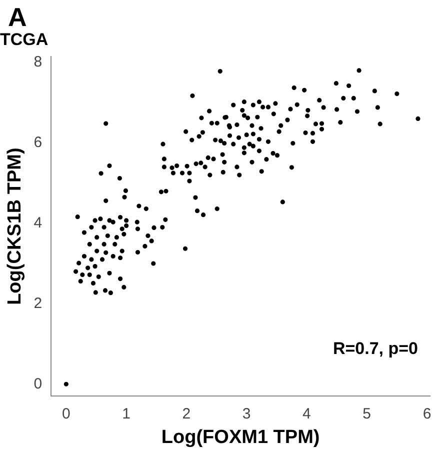 This screenshot has width=440, height=453. Describe the element at coordinates (126, 413) in the screenshot. I see `x-tick-label: 1` at that location.